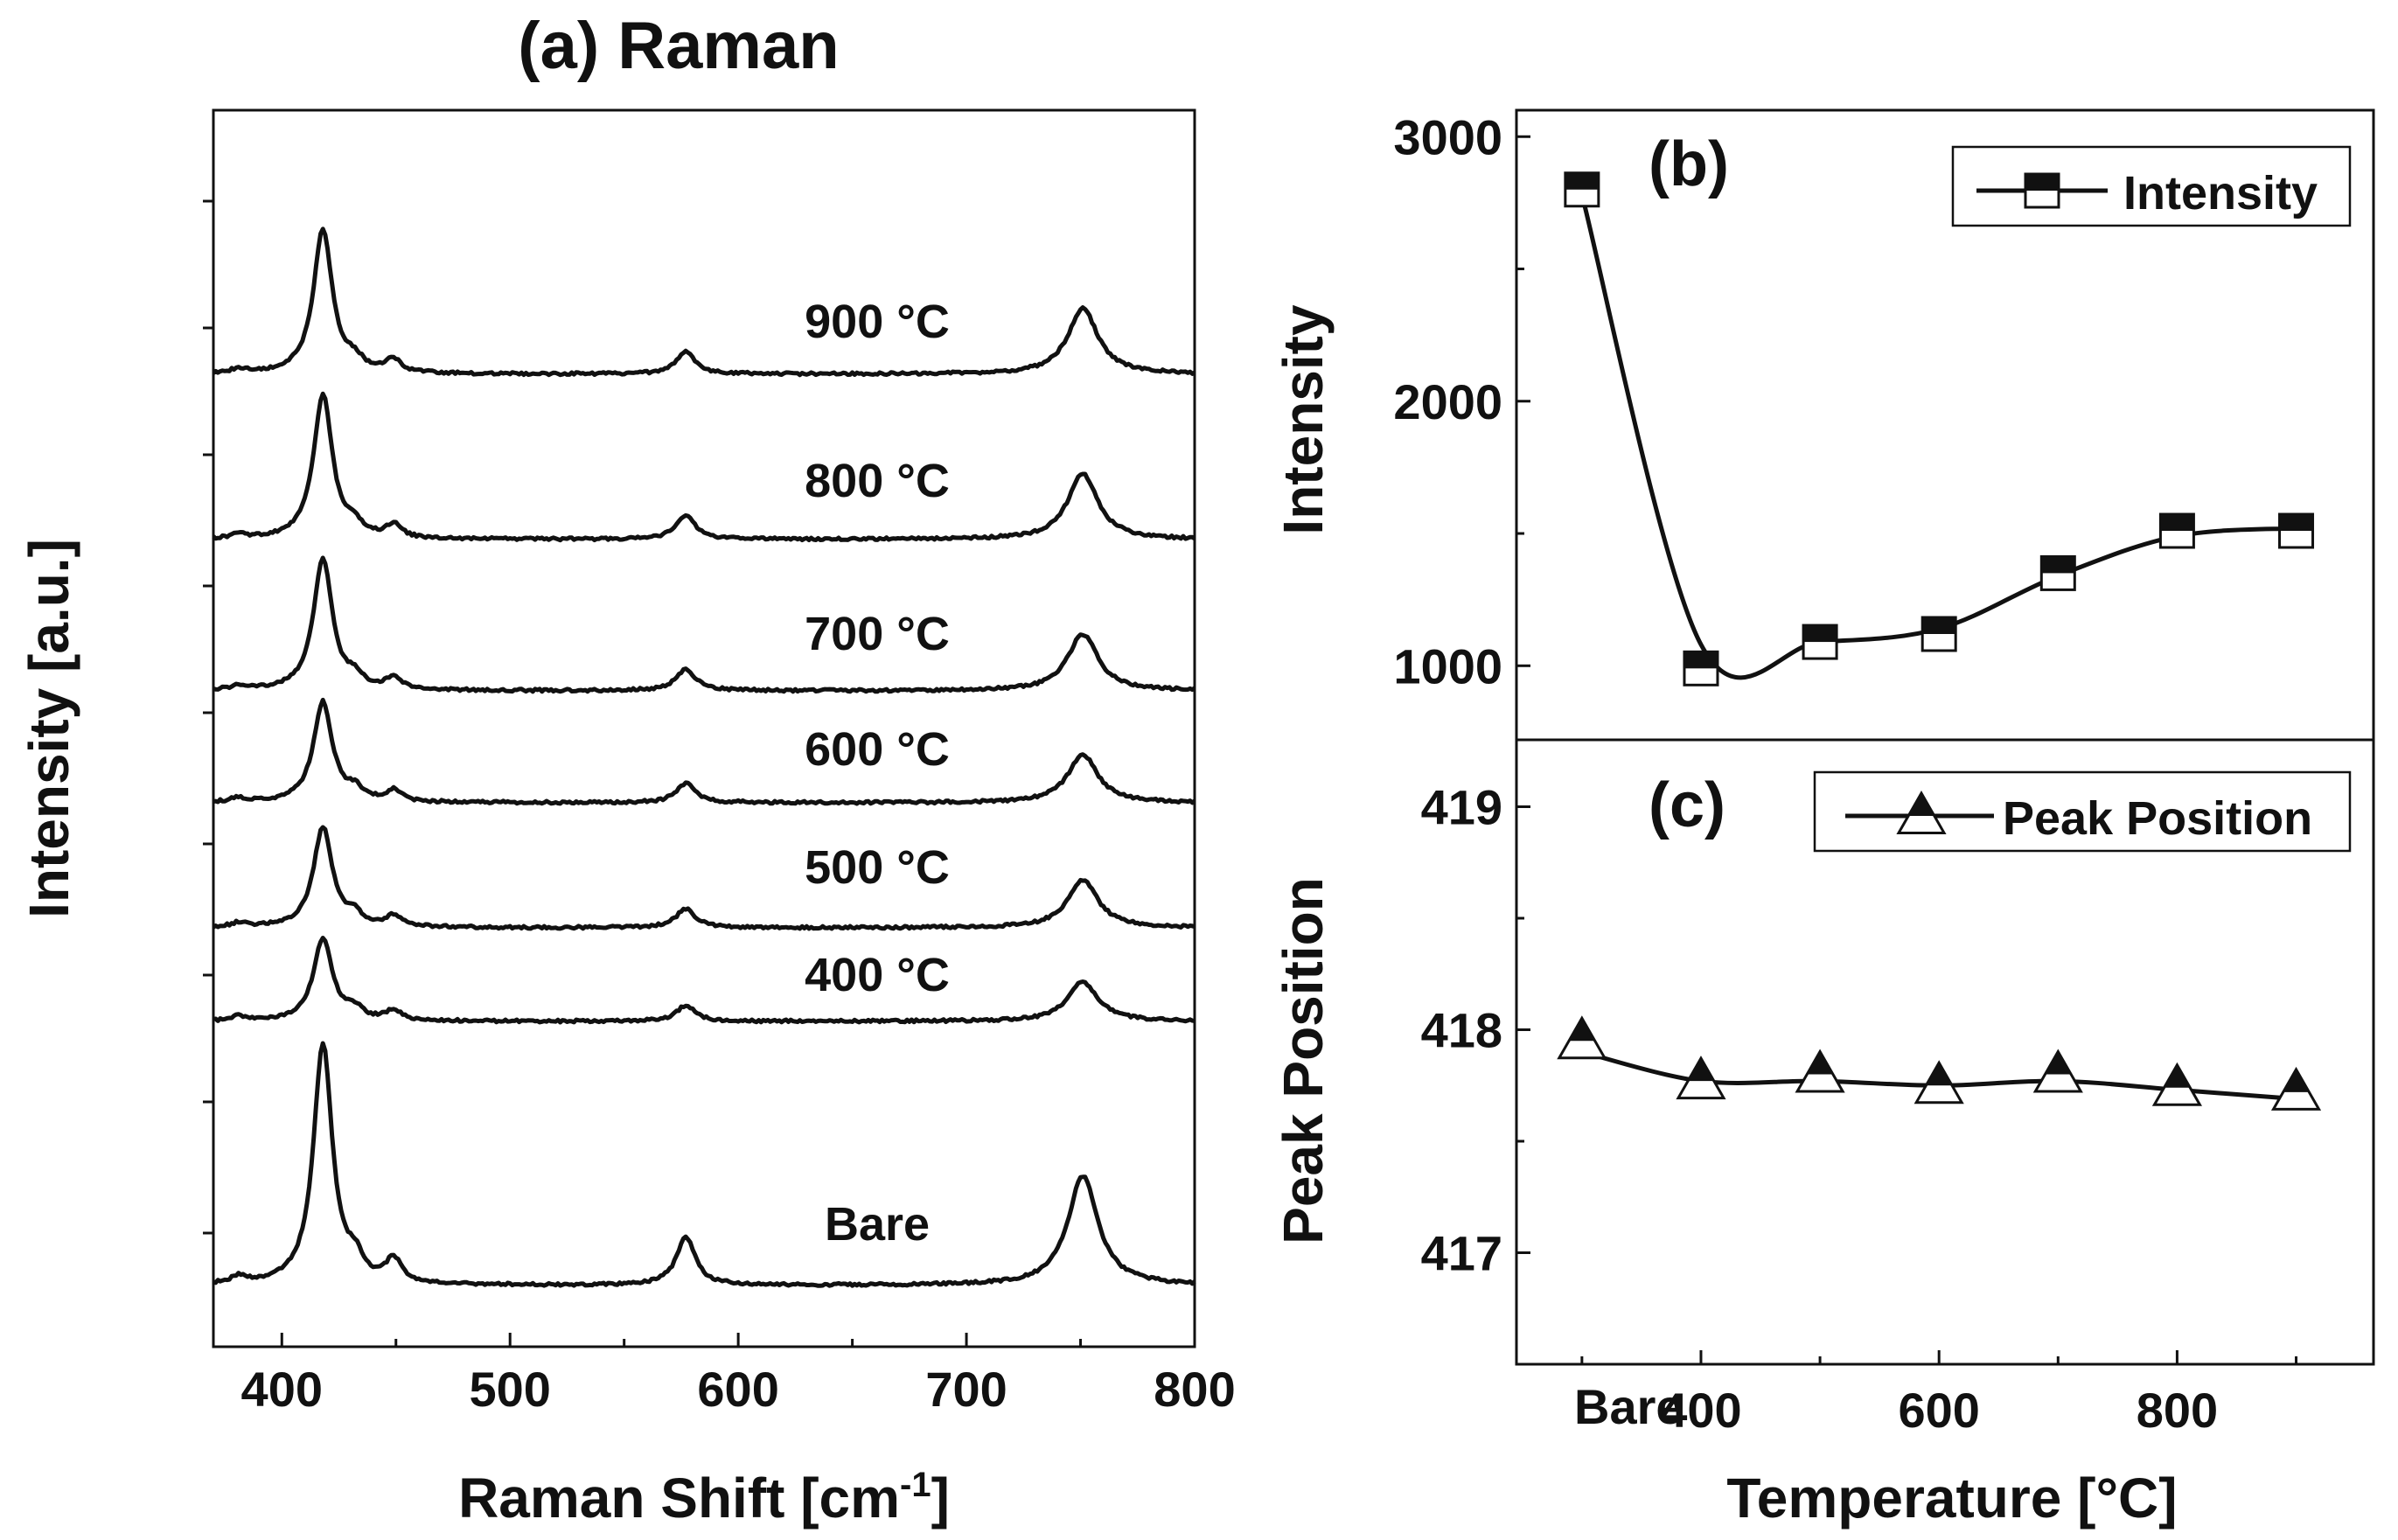  I want to click on panel-c-plot-frame, so click(1945, 1052).